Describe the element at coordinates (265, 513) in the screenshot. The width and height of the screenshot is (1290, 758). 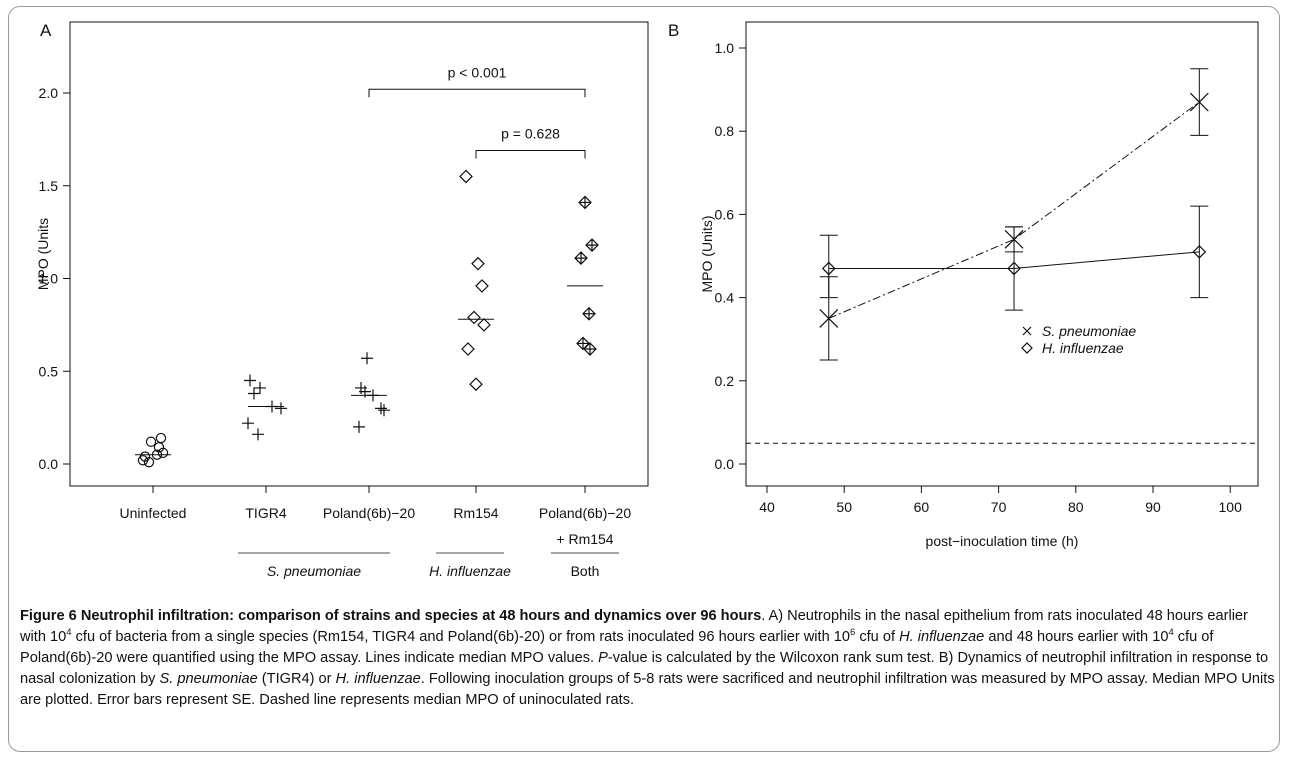
I see `x-tick-label: TIGR4` at that location.